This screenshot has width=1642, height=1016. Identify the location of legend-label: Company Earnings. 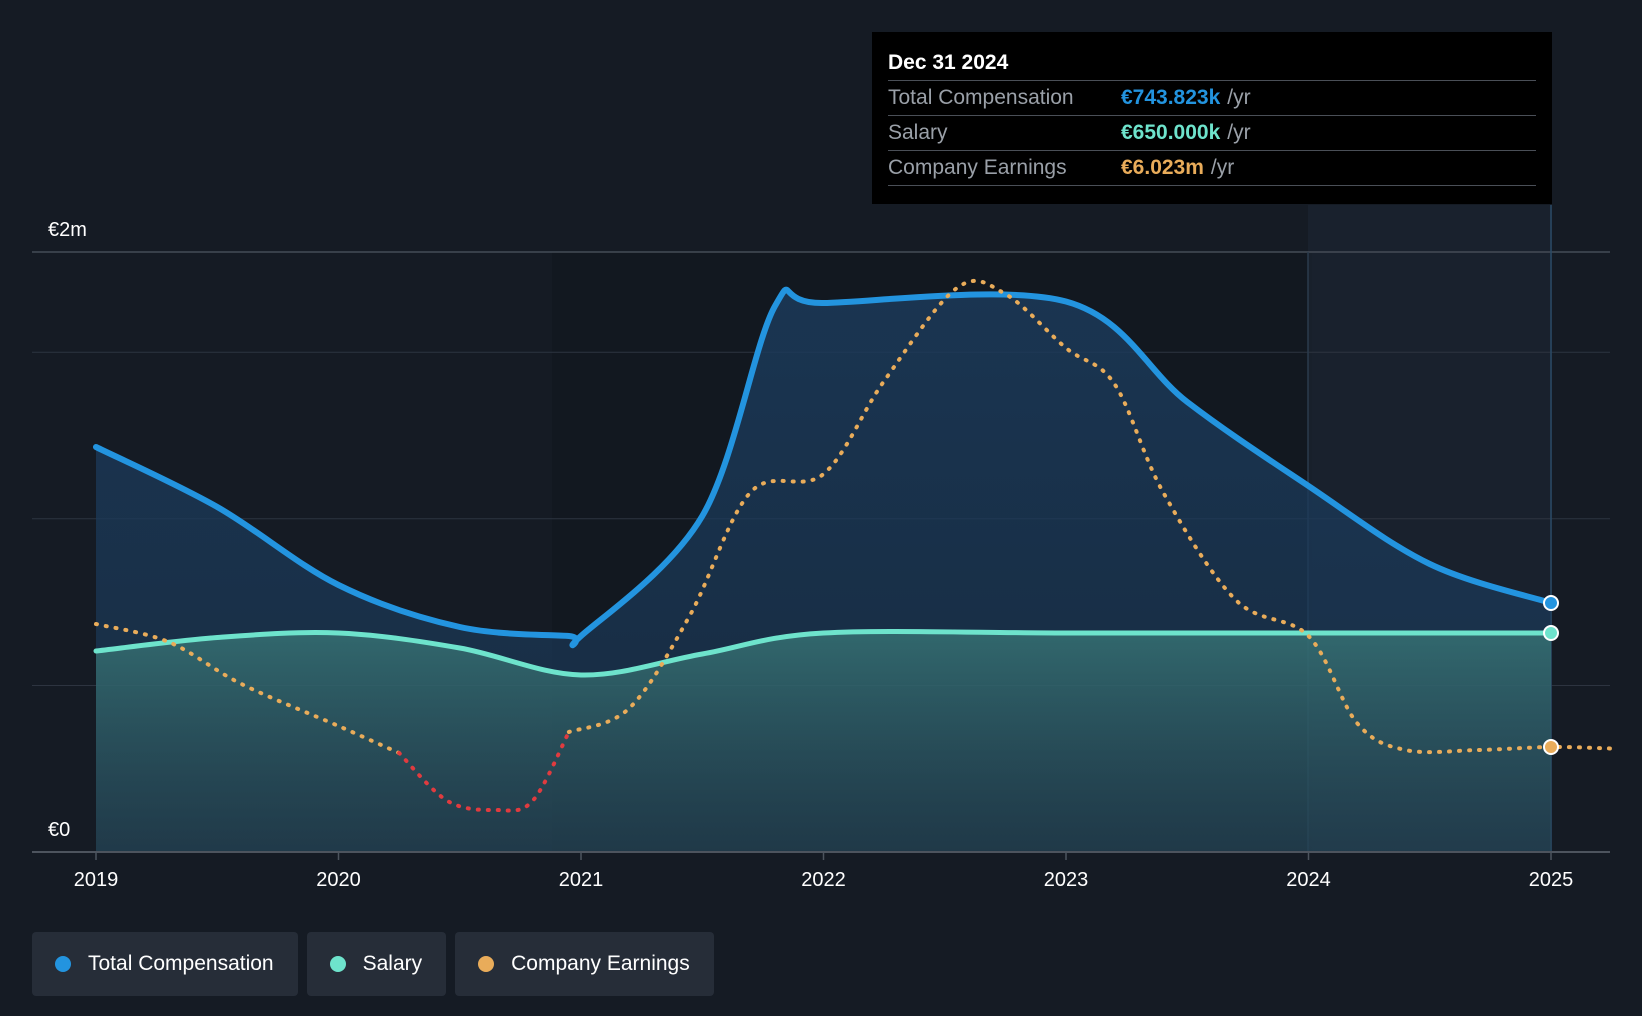
(600, 963).